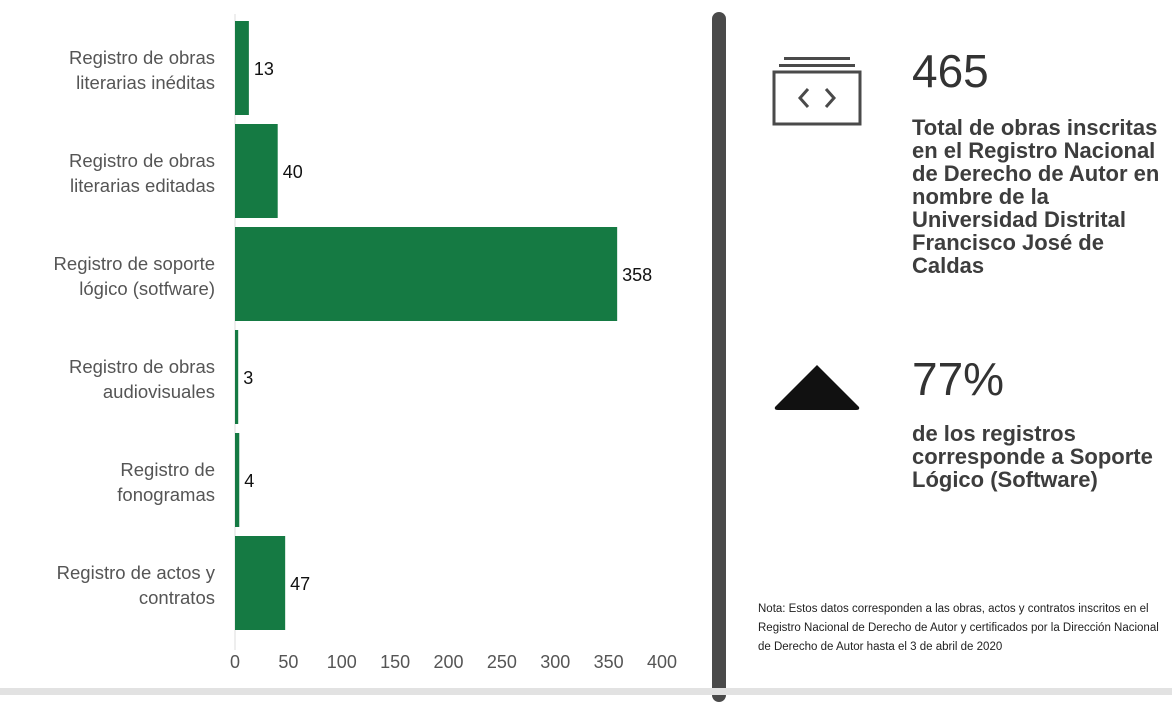 The width and height of the screenshot is (1172, 702). What do you see at coordinates (248, 378) in the screenshot?
I see `bar-value-label: 3` at bounding box center [248, 378].